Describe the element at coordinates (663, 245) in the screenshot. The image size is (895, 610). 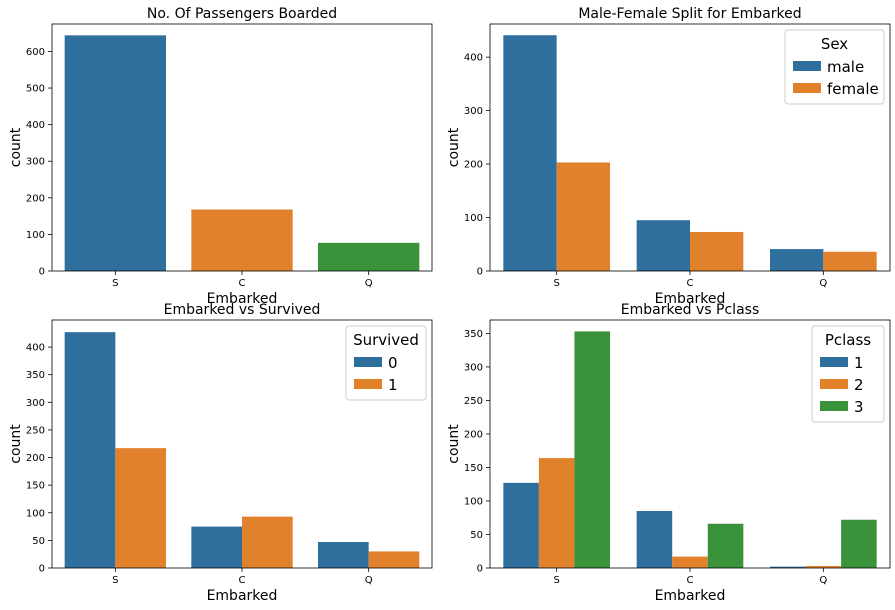
I see `bar-c-male` at that location.